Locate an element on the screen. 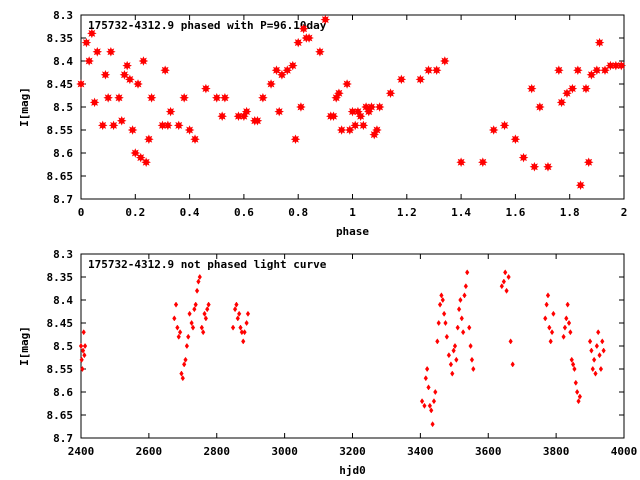 The height and width of the screenshot is (480, 640). x-tick-label: 3200 is located at coordinates (352, 451).